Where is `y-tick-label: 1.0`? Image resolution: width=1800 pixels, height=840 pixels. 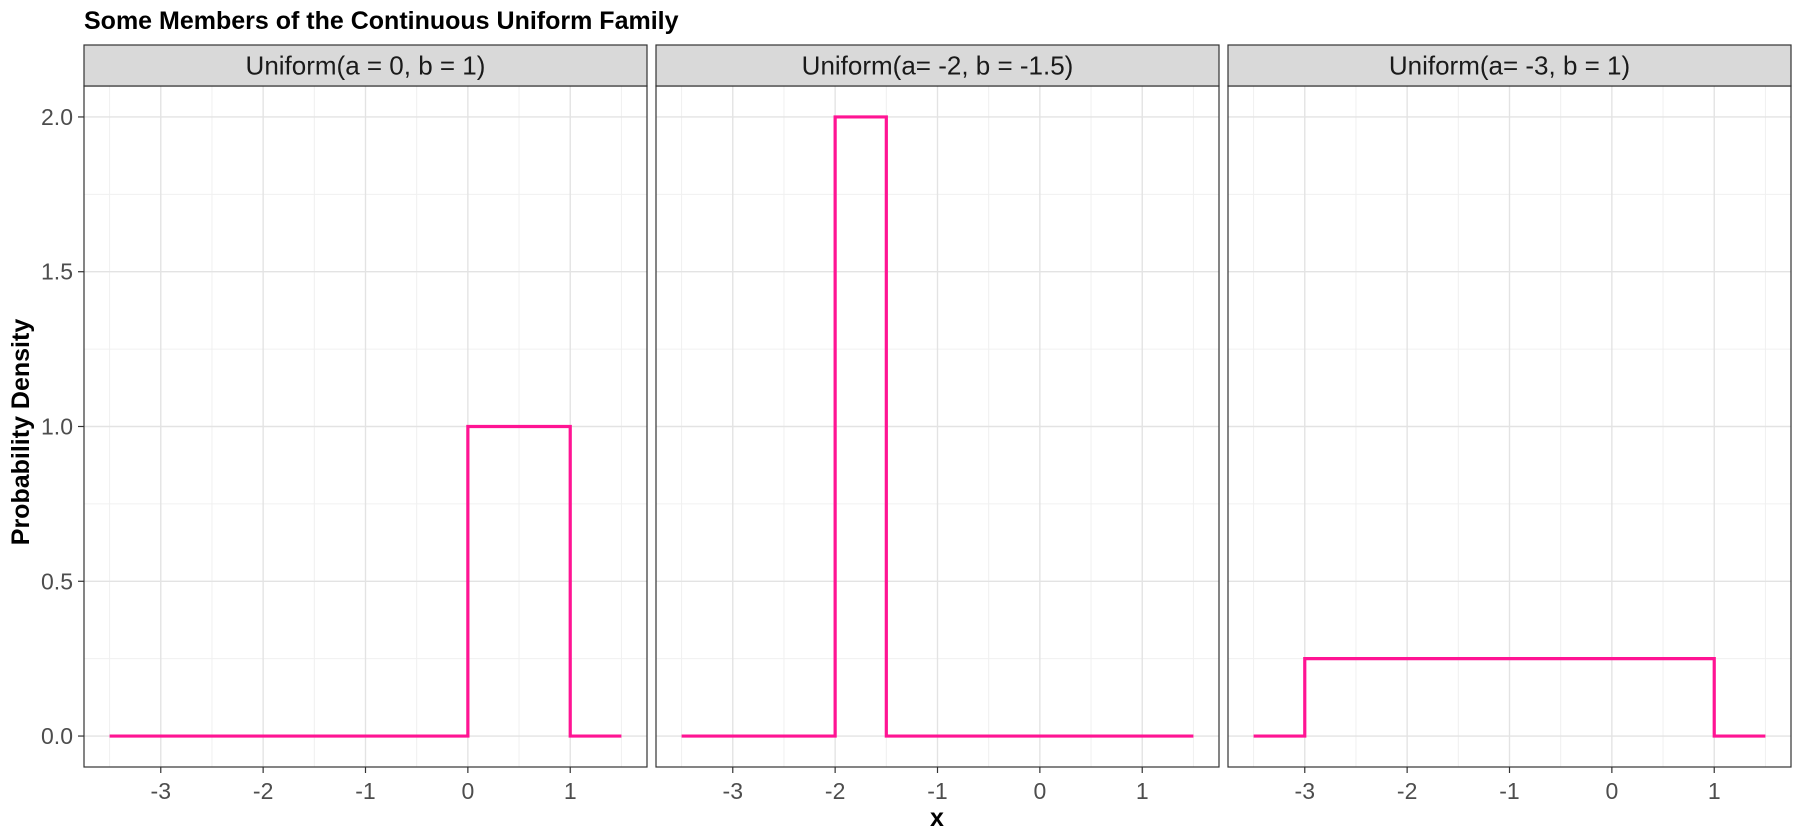 y-tick-label: 1.0 is located at coordinates (57, 427).